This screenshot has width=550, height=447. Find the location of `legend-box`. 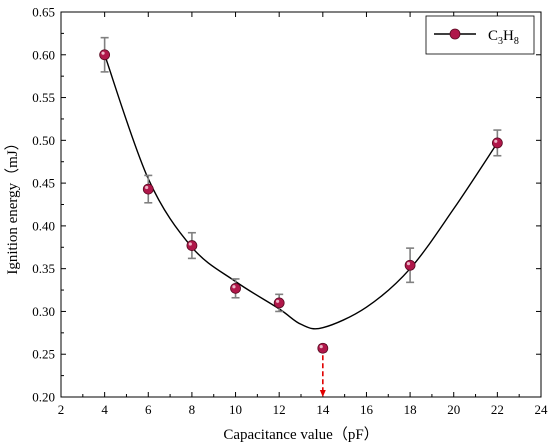

legend-box is located at coordinates (480, 35).